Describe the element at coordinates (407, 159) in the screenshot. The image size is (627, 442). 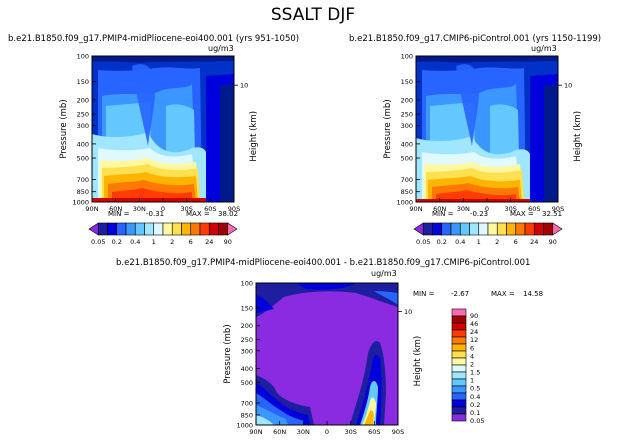
I see `y-tick-label: 500` at that location.